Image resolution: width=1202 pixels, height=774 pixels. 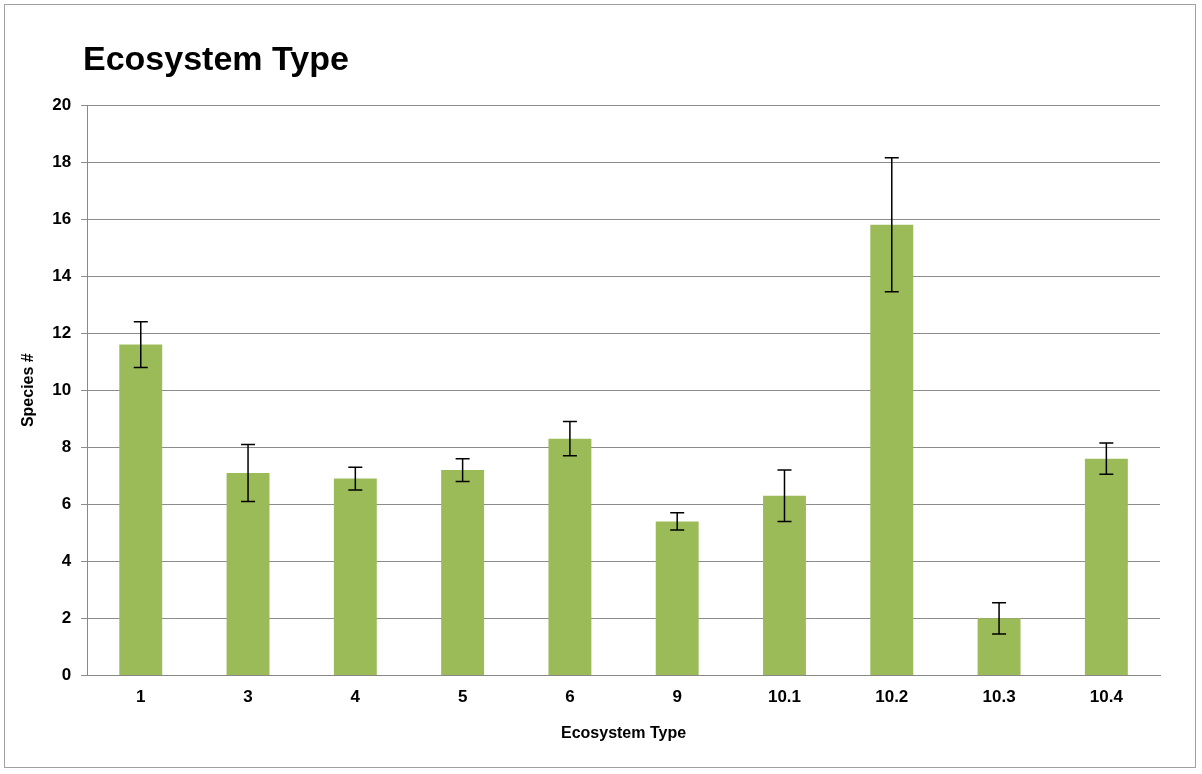 What do you see at coordinates (62, 389) in the screenshot?
I see `y-tick-label: 10` at bounding box center [62, 389].